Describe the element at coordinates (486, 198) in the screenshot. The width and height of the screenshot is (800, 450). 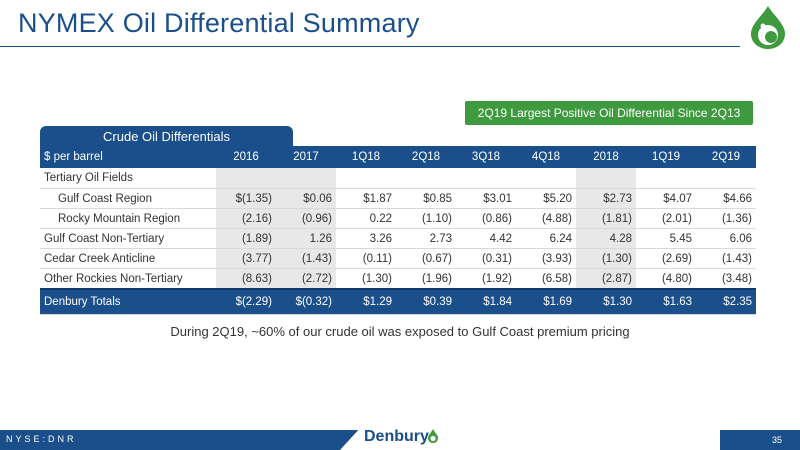
I see `table-cell: $3.01` at that location.